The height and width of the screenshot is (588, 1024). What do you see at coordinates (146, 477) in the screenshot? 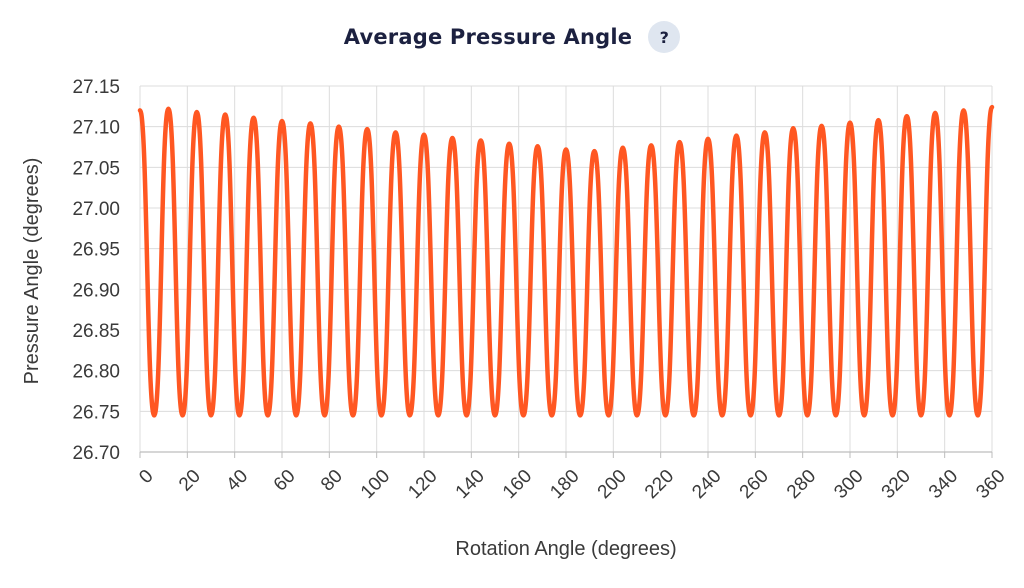
I see `x-tick-label: 0` at bounding box center [146, 477].